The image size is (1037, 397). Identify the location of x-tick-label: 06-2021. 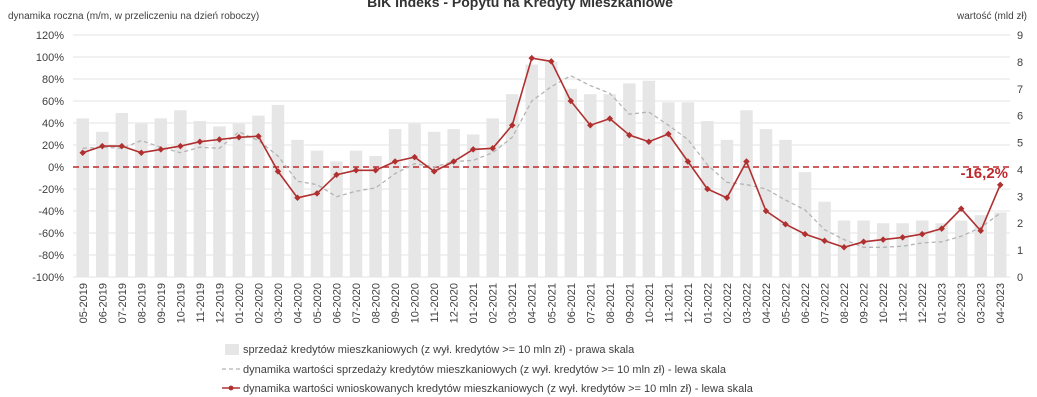
(572, 303).